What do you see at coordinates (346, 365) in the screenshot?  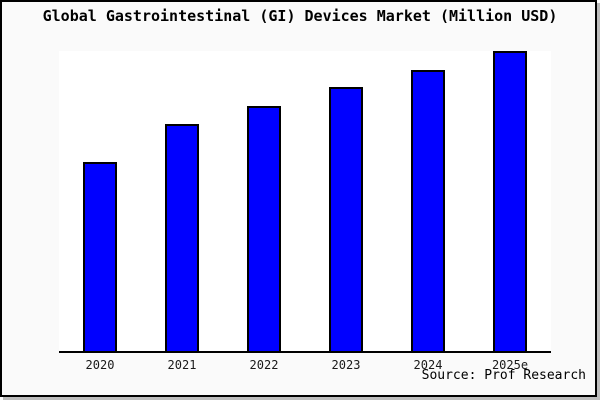 I see `x-tick-label-2023: 2023` at bounding box center [346, 365].